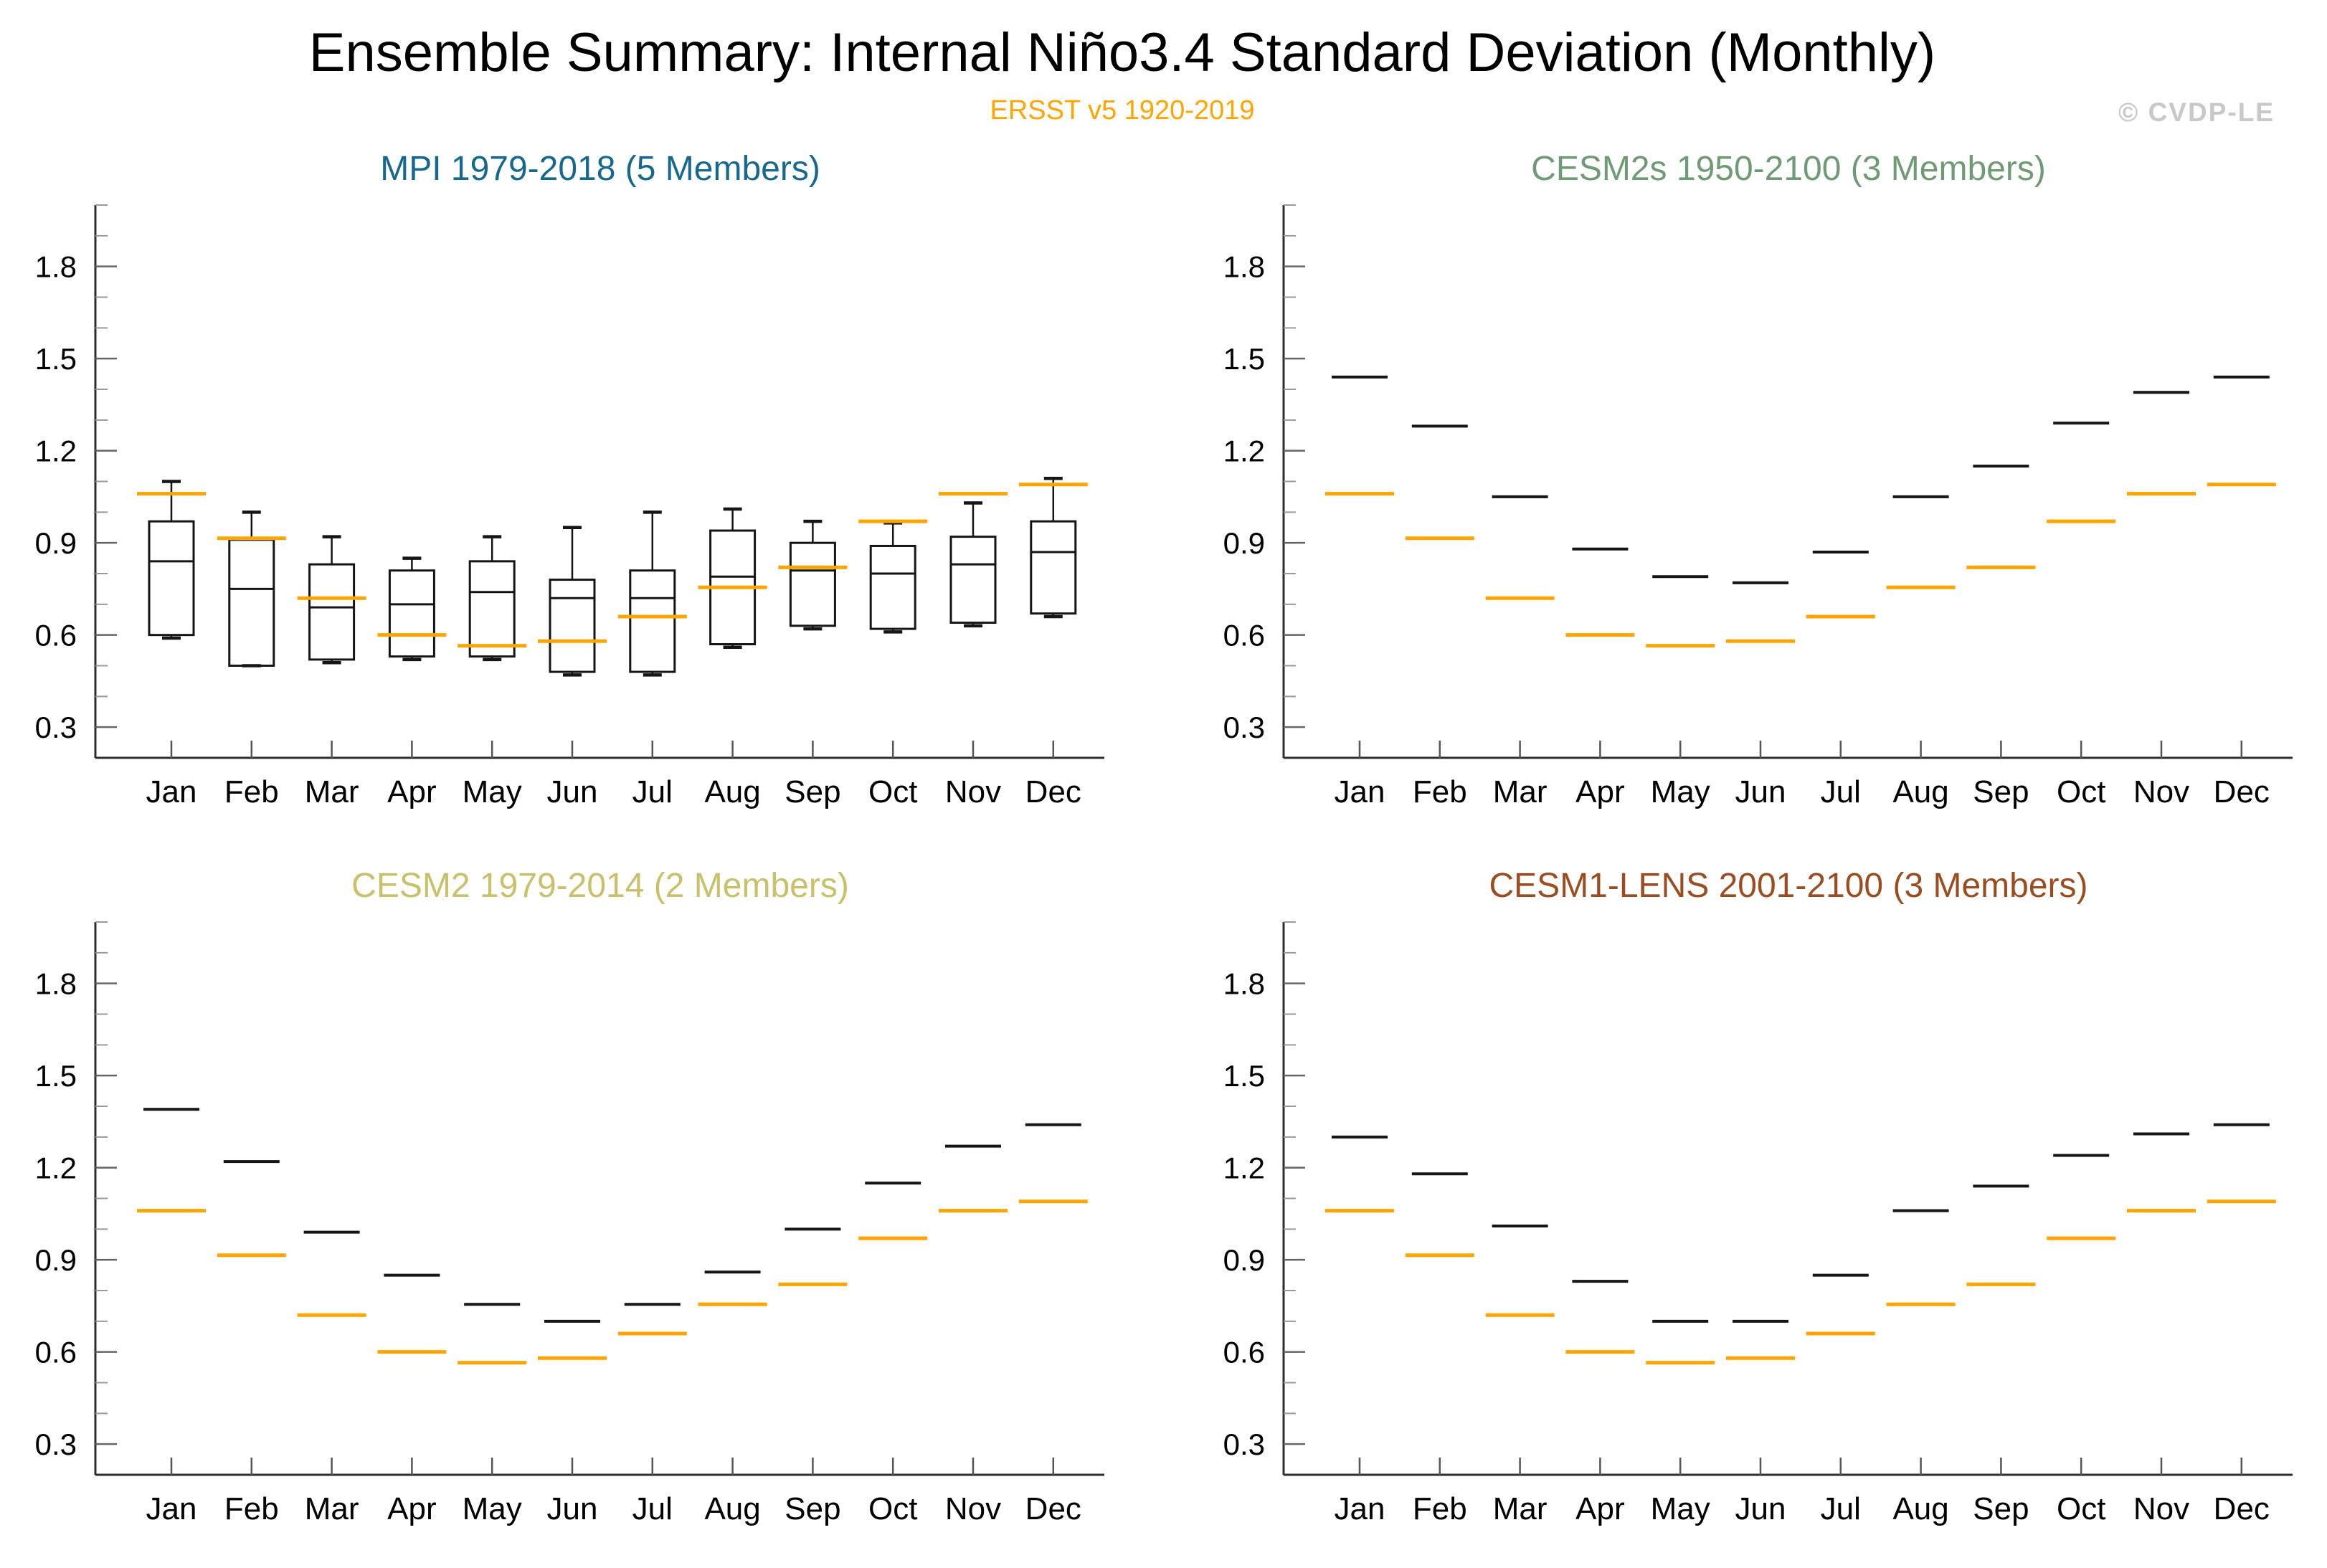 This screenshot has height=1568, width=2327. Describe the element at coordinates (892, 577) in the screenshot. I see `boxplot-oct` at that location.